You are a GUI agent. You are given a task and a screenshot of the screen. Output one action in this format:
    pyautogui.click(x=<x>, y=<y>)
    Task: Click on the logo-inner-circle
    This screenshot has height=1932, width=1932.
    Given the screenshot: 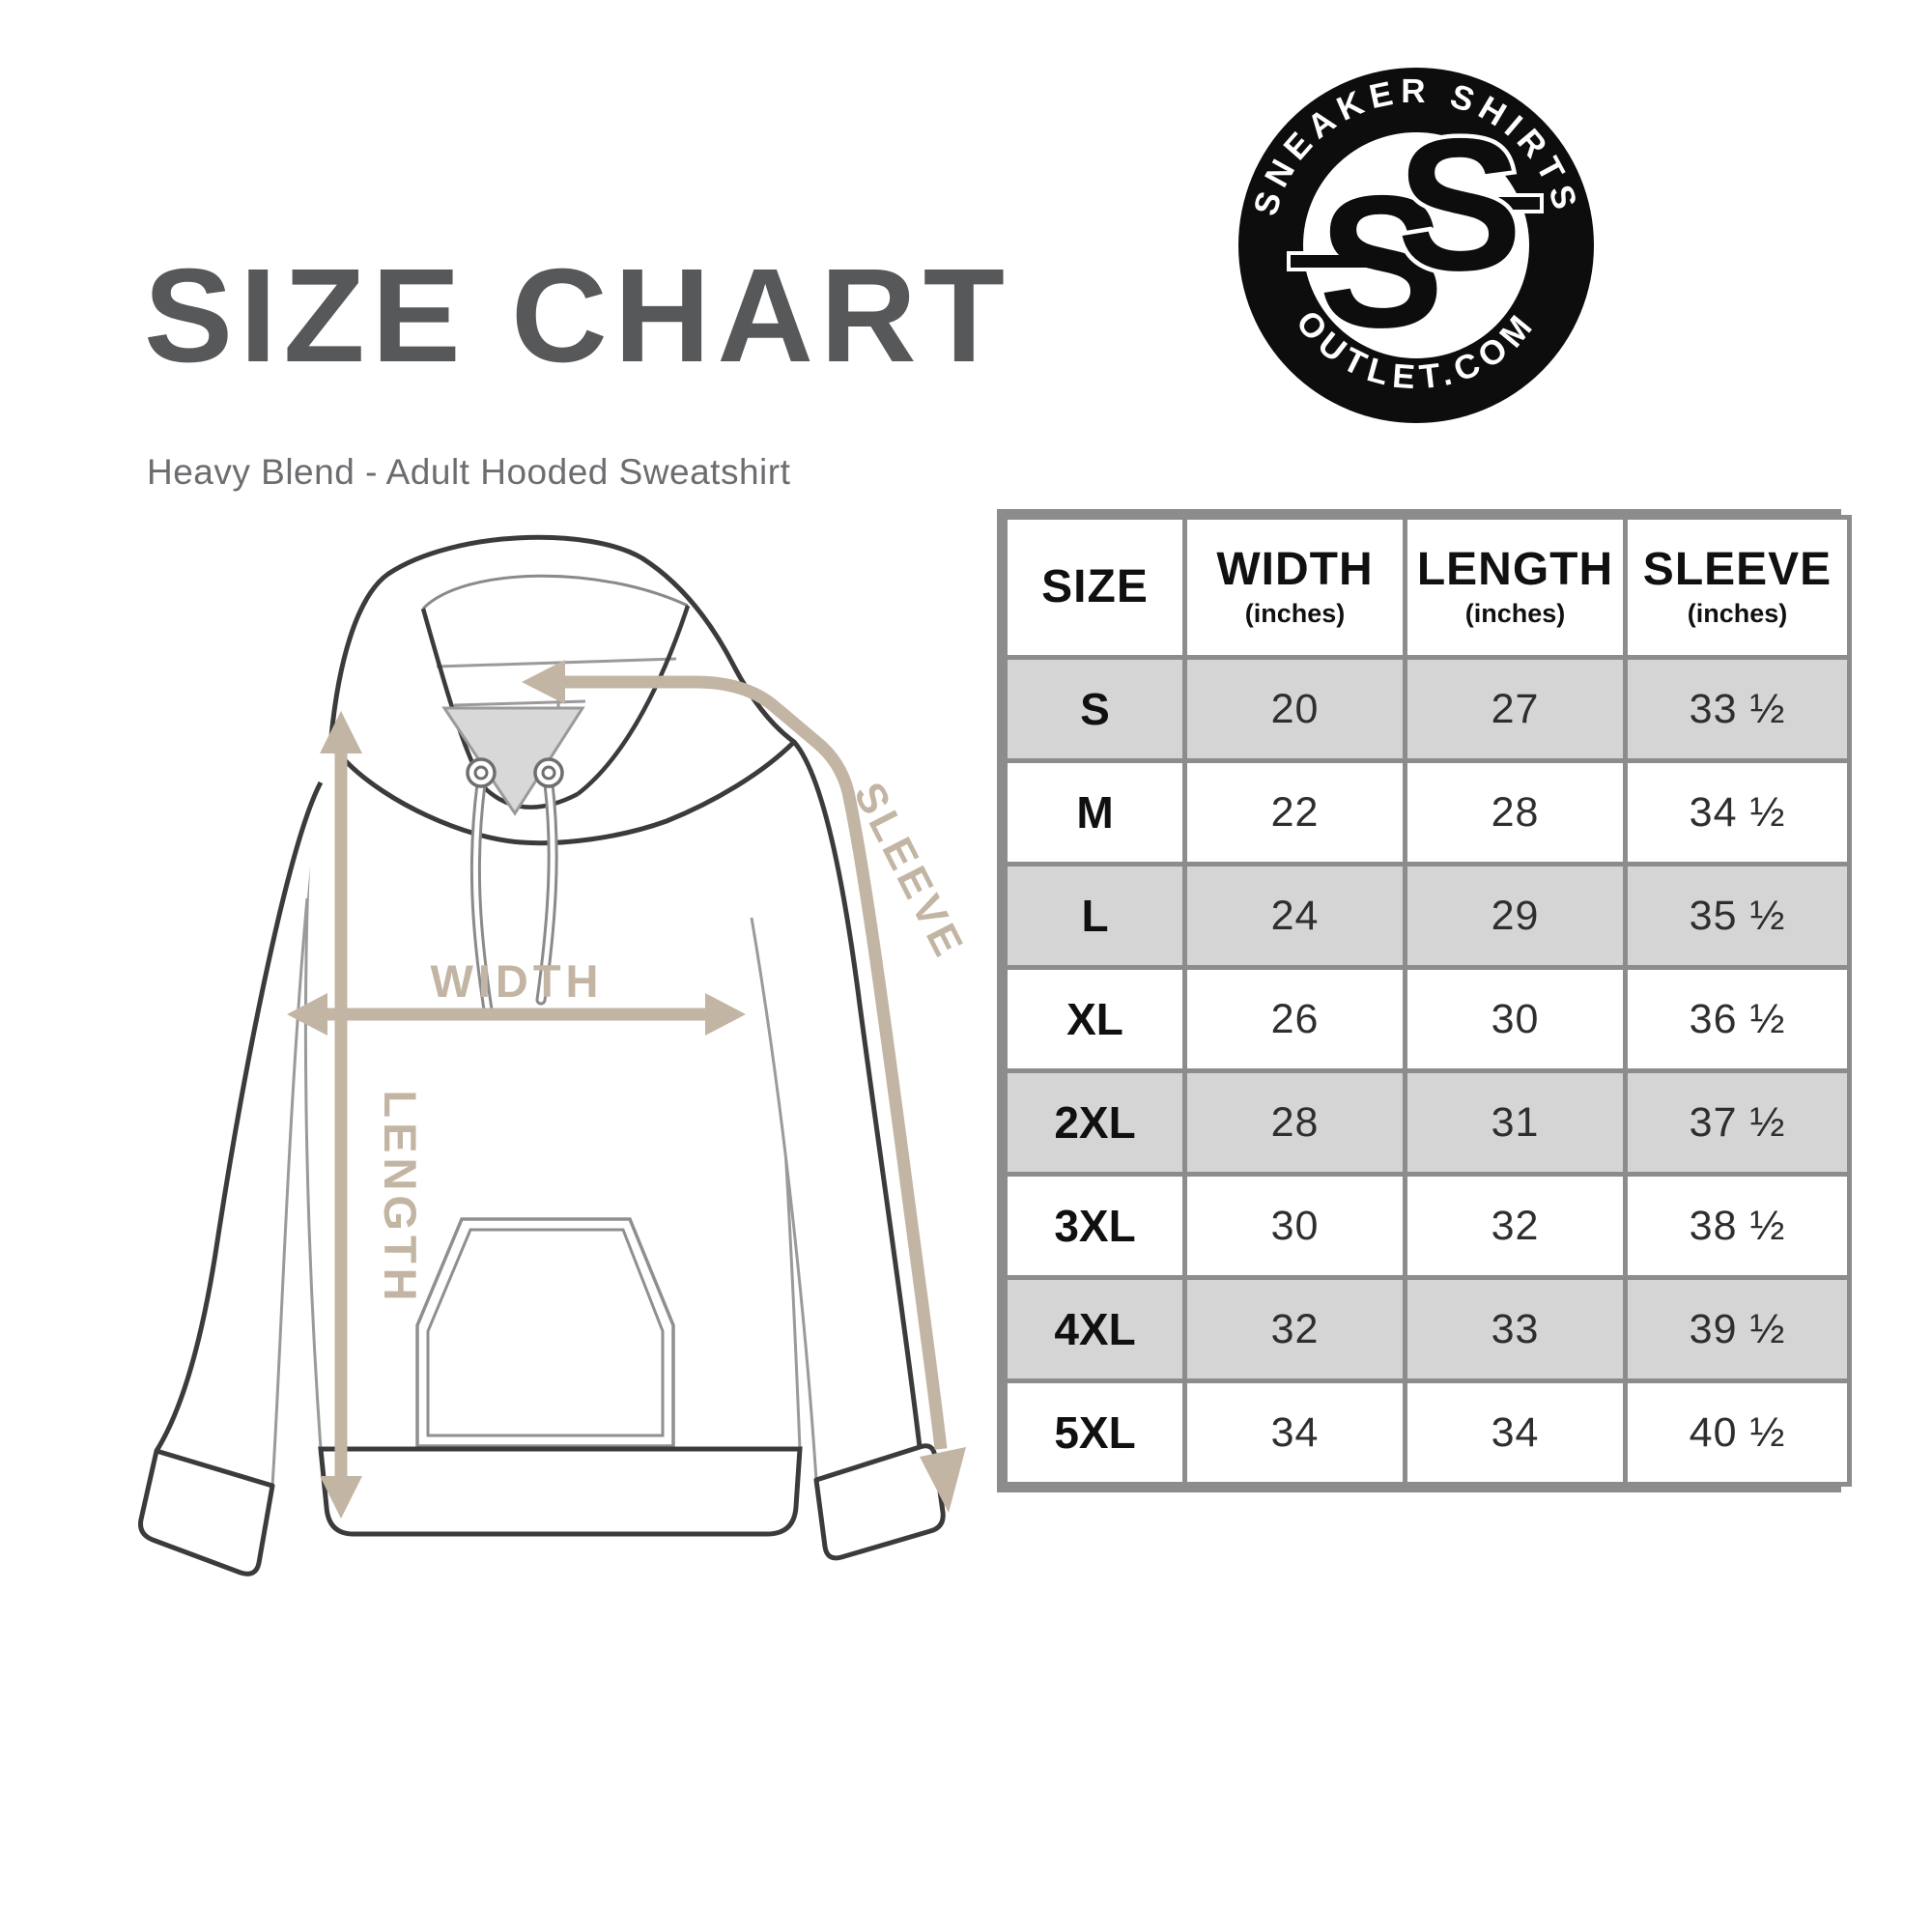 What is the action you would take?
    pyautogui.click(x=1416, y=245)
    